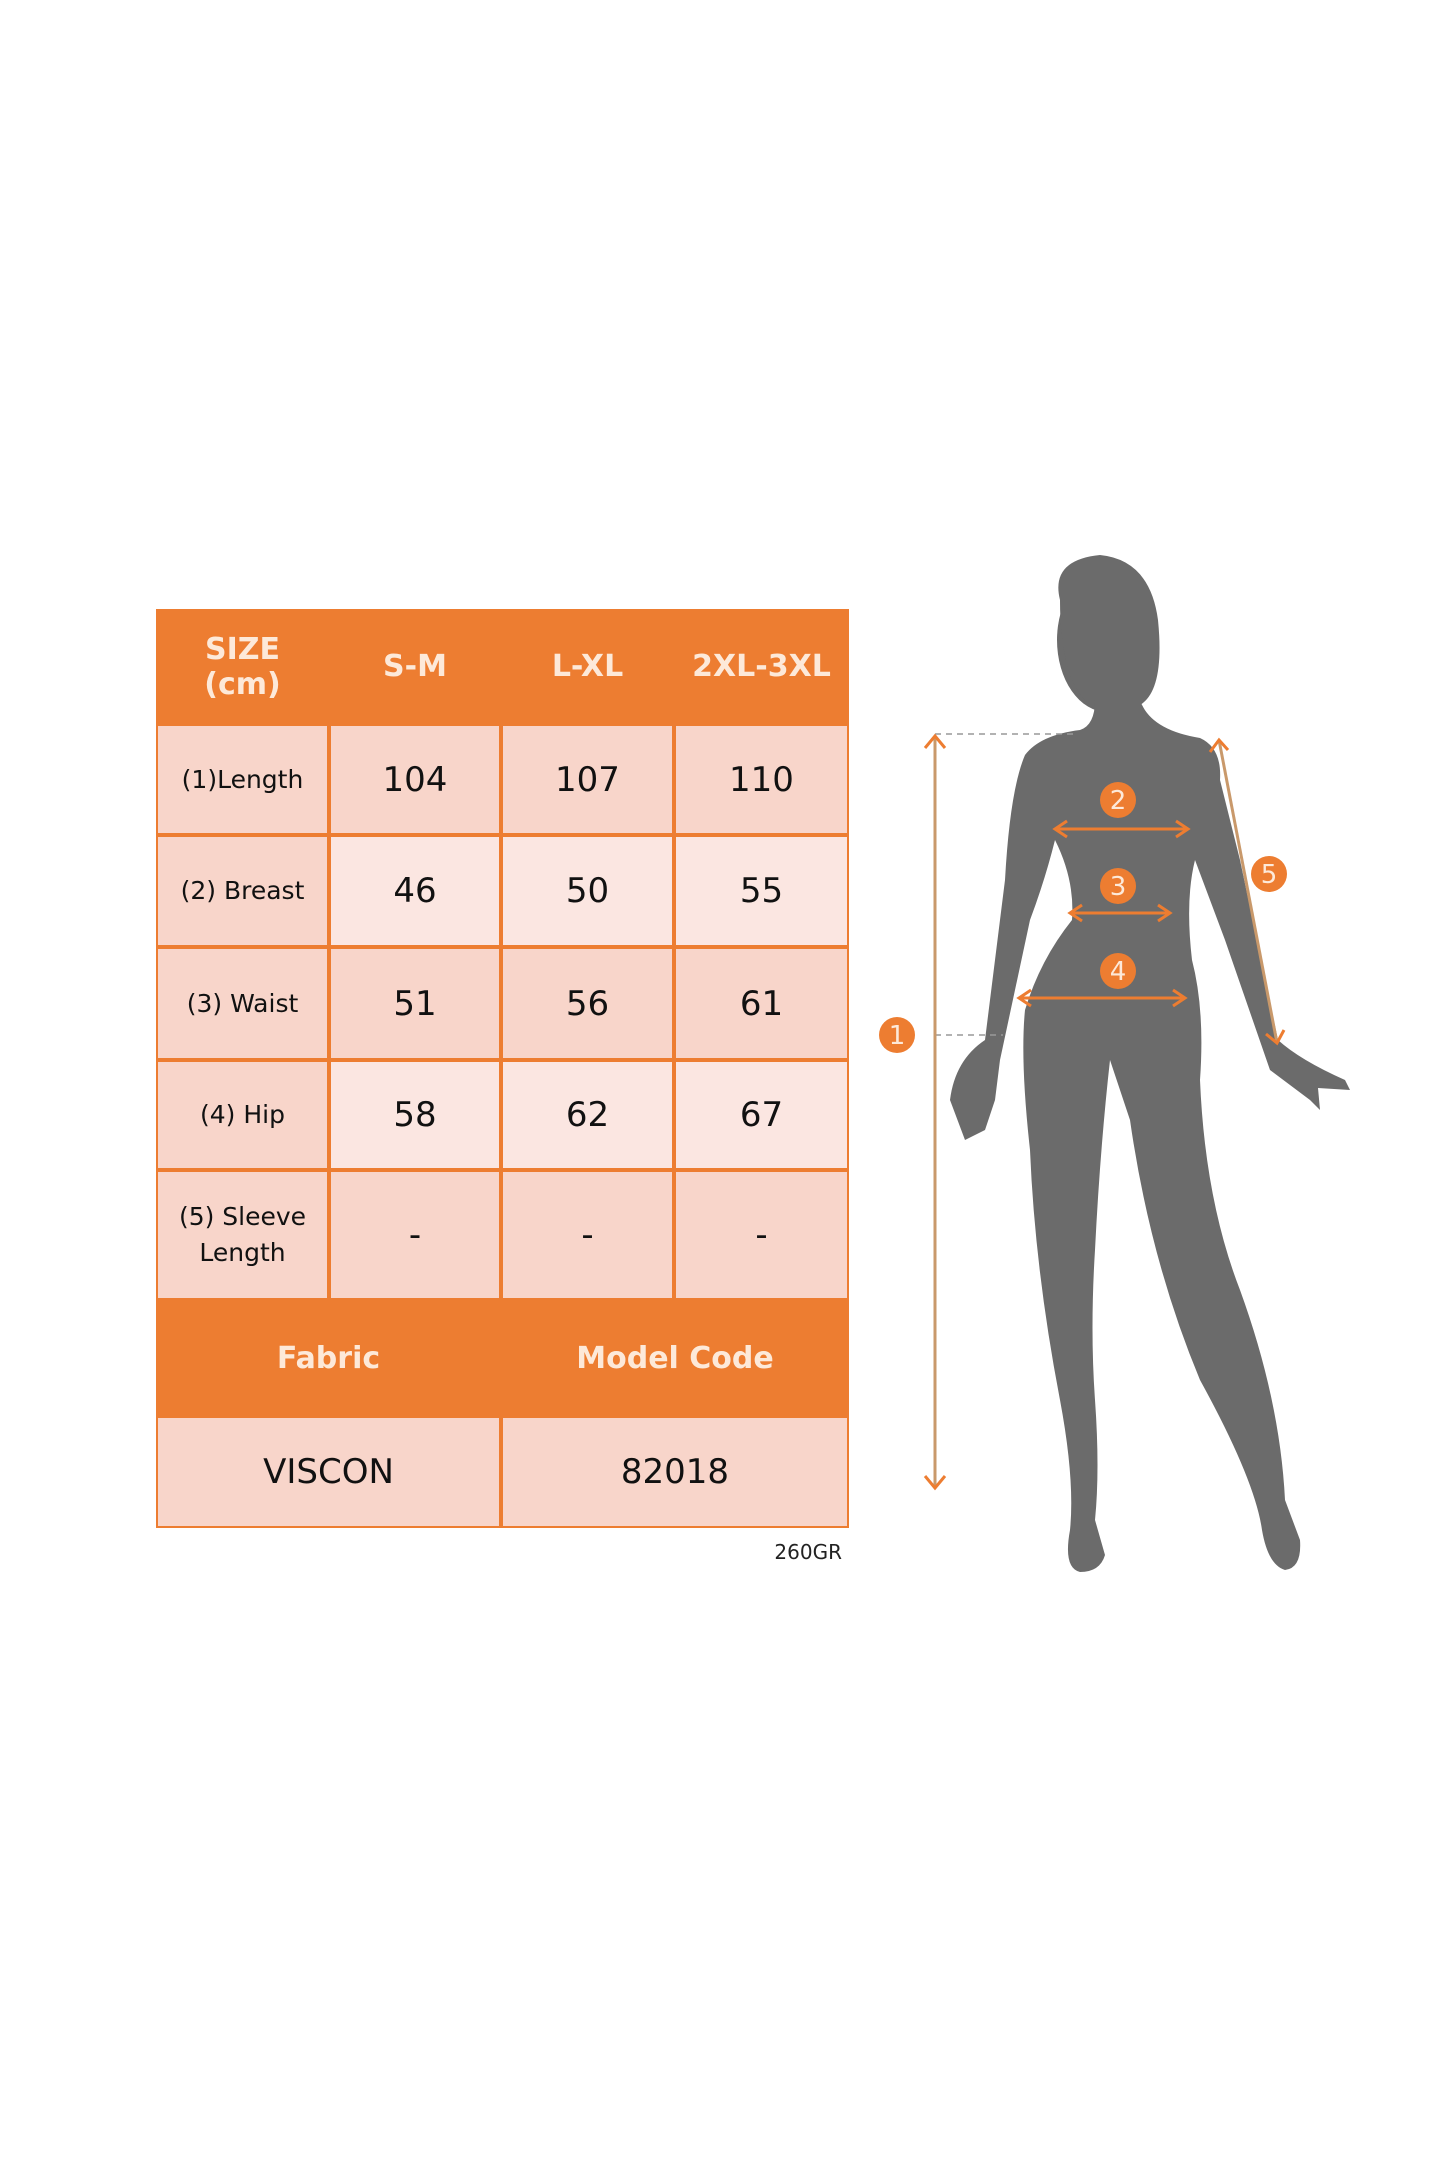 The image size is (1440, 2160). Describe the element at coordinates (328, 1358) in the screenshot. I see `info-header: Fabric` at that location.